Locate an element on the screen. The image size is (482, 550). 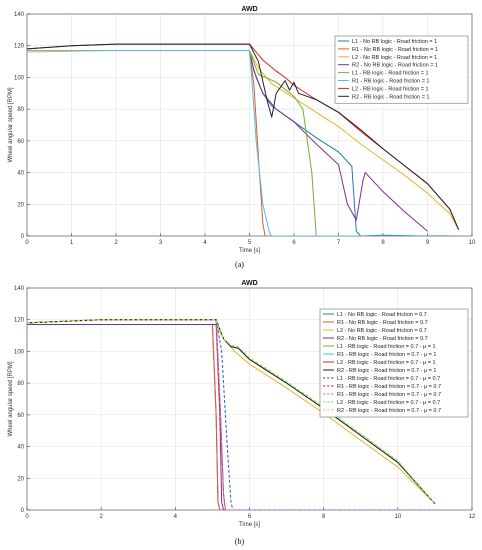
legend-entry: R2 - No RB logic - Road friction = 1 is located at coordinates (395, 66).